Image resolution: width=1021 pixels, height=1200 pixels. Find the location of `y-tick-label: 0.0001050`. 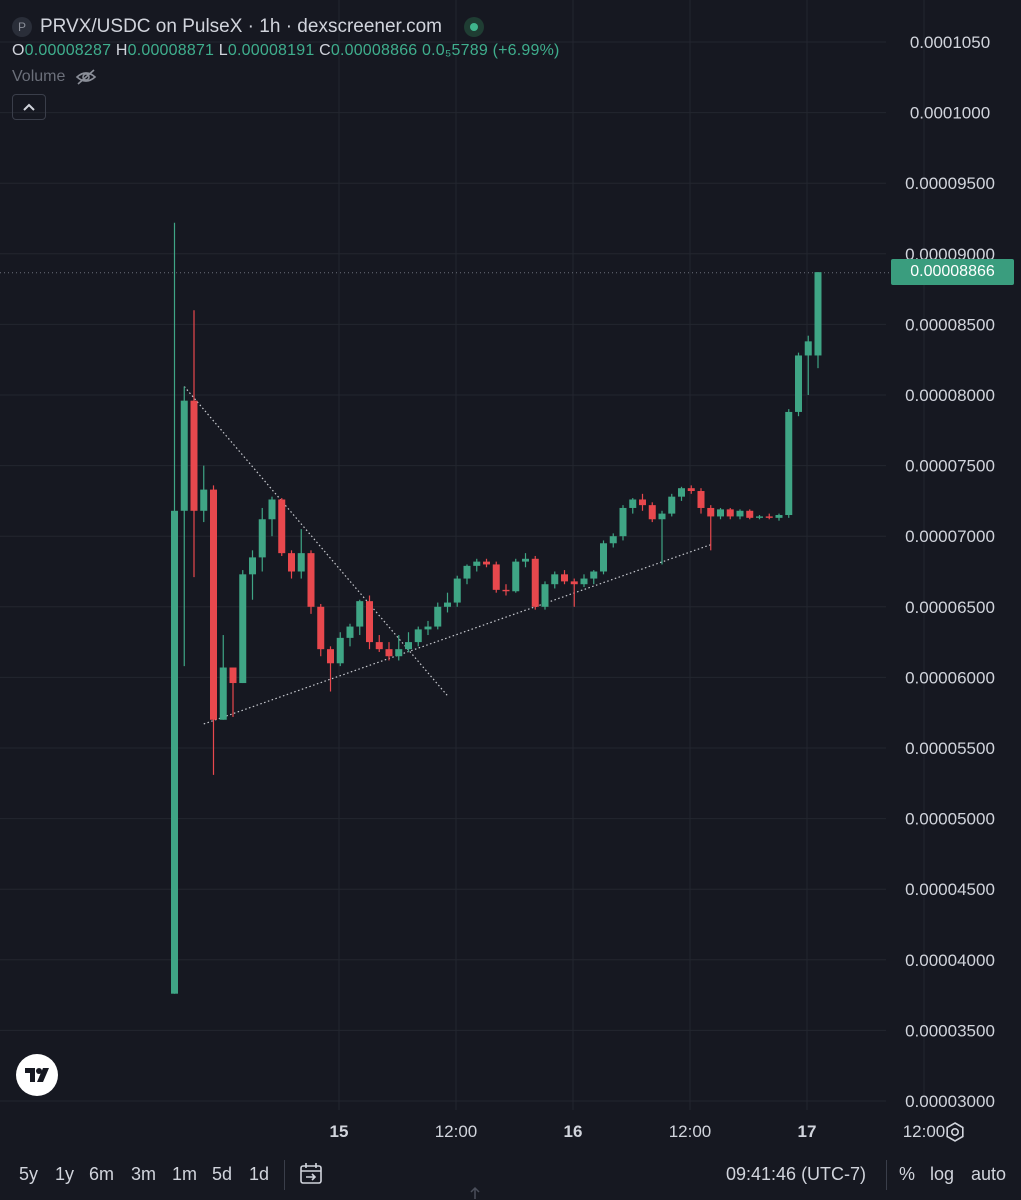

y-tick-label: 0.0001050 is located at coordinates (950, 42).